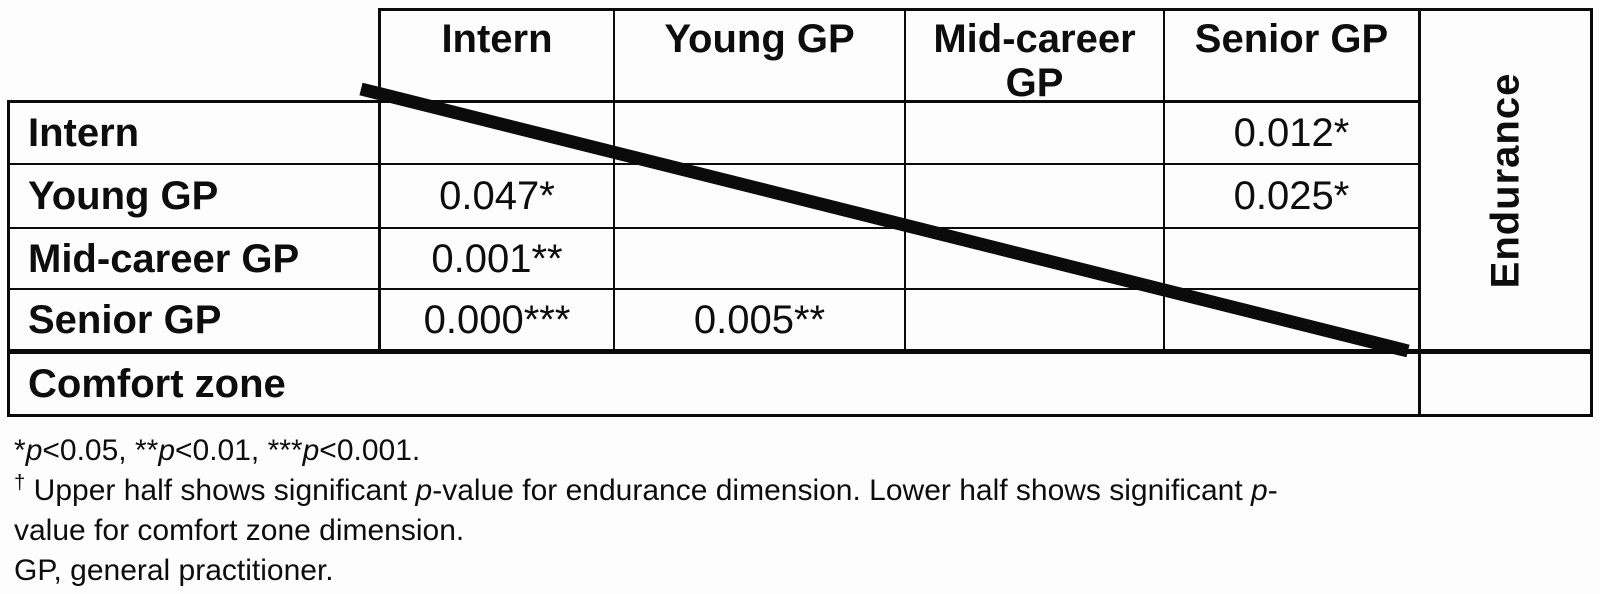 Image resolution: width=1600 pixels, height=594 pixels. Describe the element at coordinates (164, 258) in the screenshot. I see `row-label-mid-career-gp: Mid-career GP` at that location.